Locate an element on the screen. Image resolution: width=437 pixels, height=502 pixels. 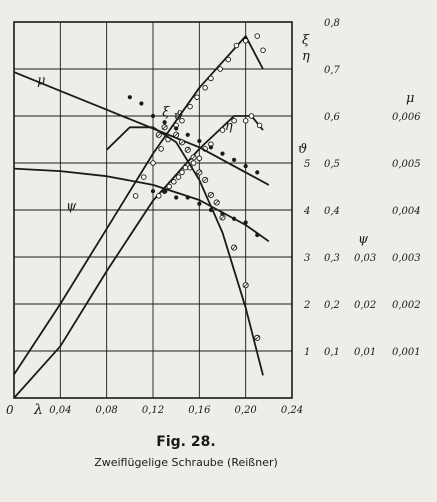
right-axis-tick-theta: 3 is located at coordinates (307, 258).